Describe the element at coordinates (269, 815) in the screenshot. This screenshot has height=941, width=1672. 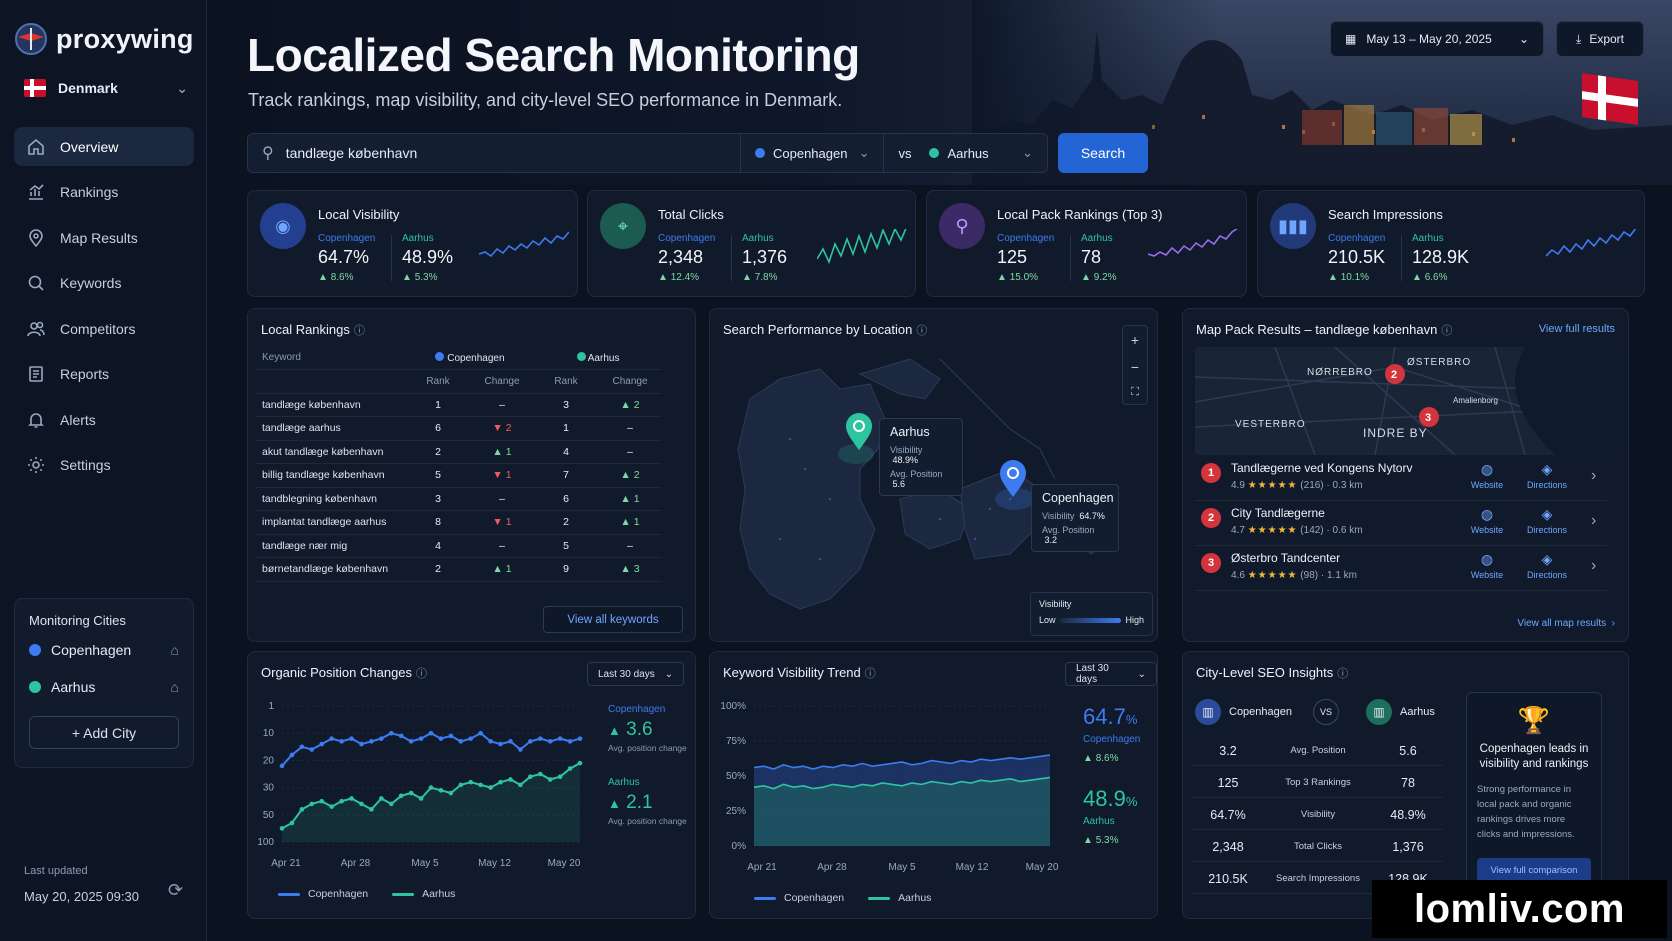
I see `y-tick-label: 50` at that location.